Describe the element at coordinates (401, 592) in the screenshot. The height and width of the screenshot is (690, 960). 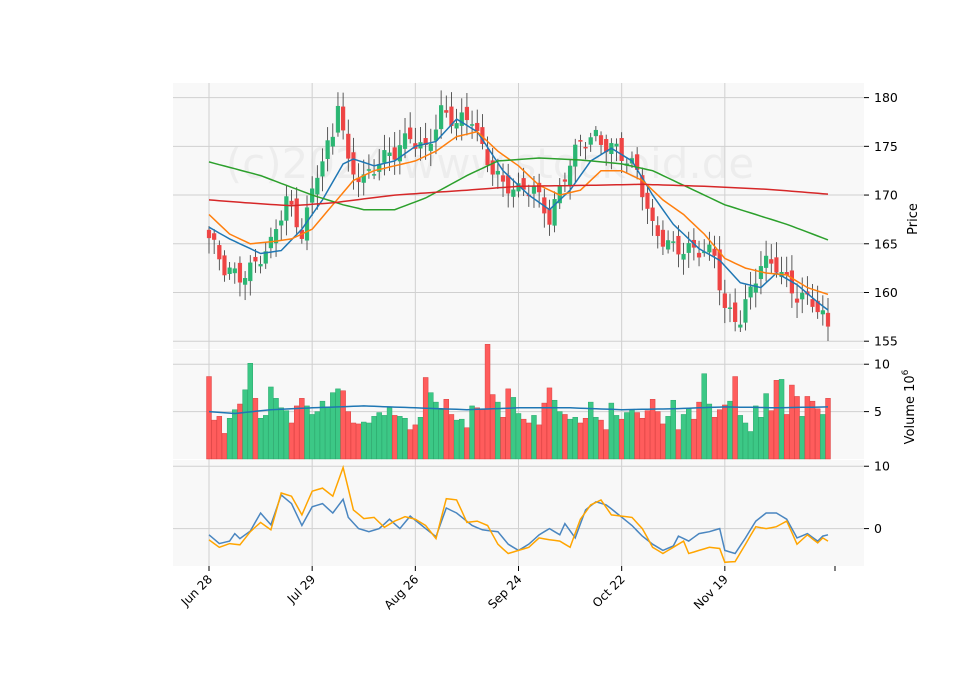
I see `x-tick-label: Aug 26` at that location.